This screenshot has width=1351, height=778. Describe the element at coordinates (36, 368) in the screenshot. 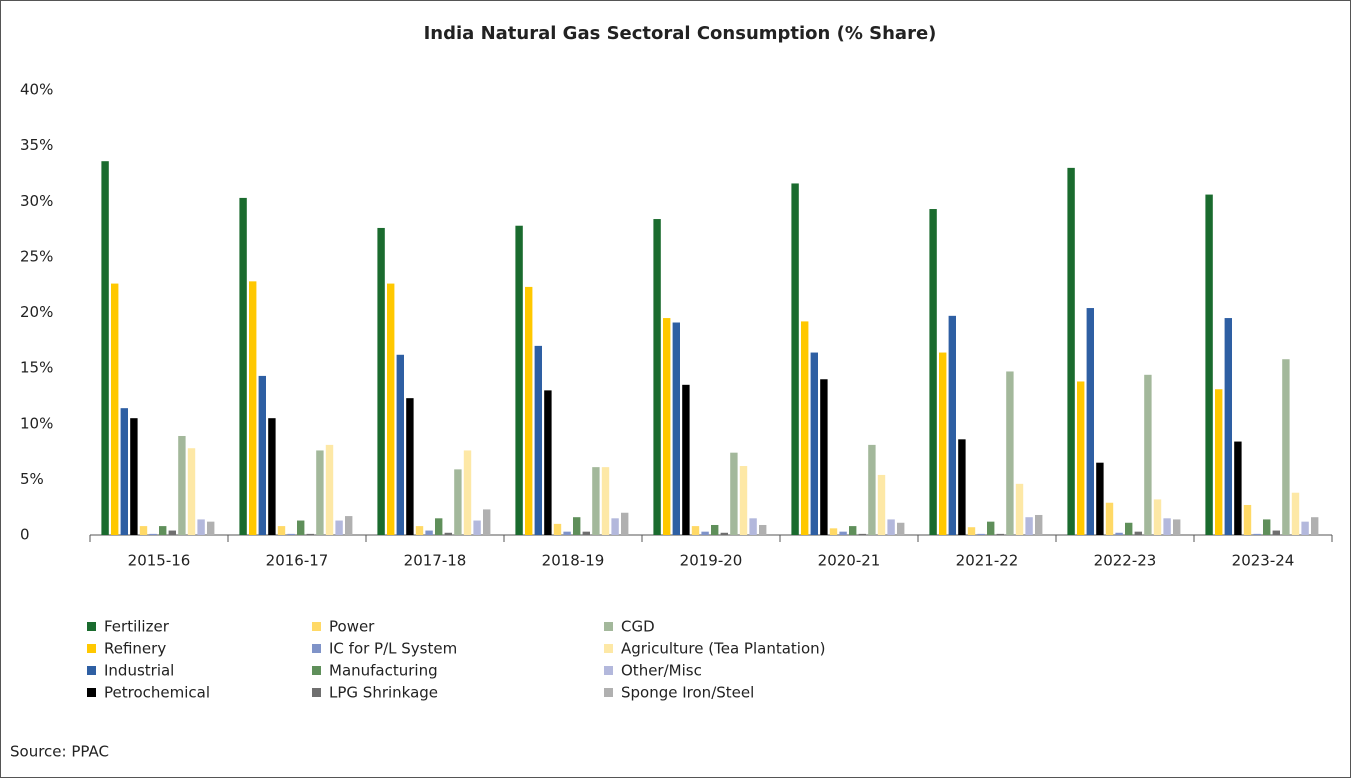

I see `y-tick-label: 15%` at that location.